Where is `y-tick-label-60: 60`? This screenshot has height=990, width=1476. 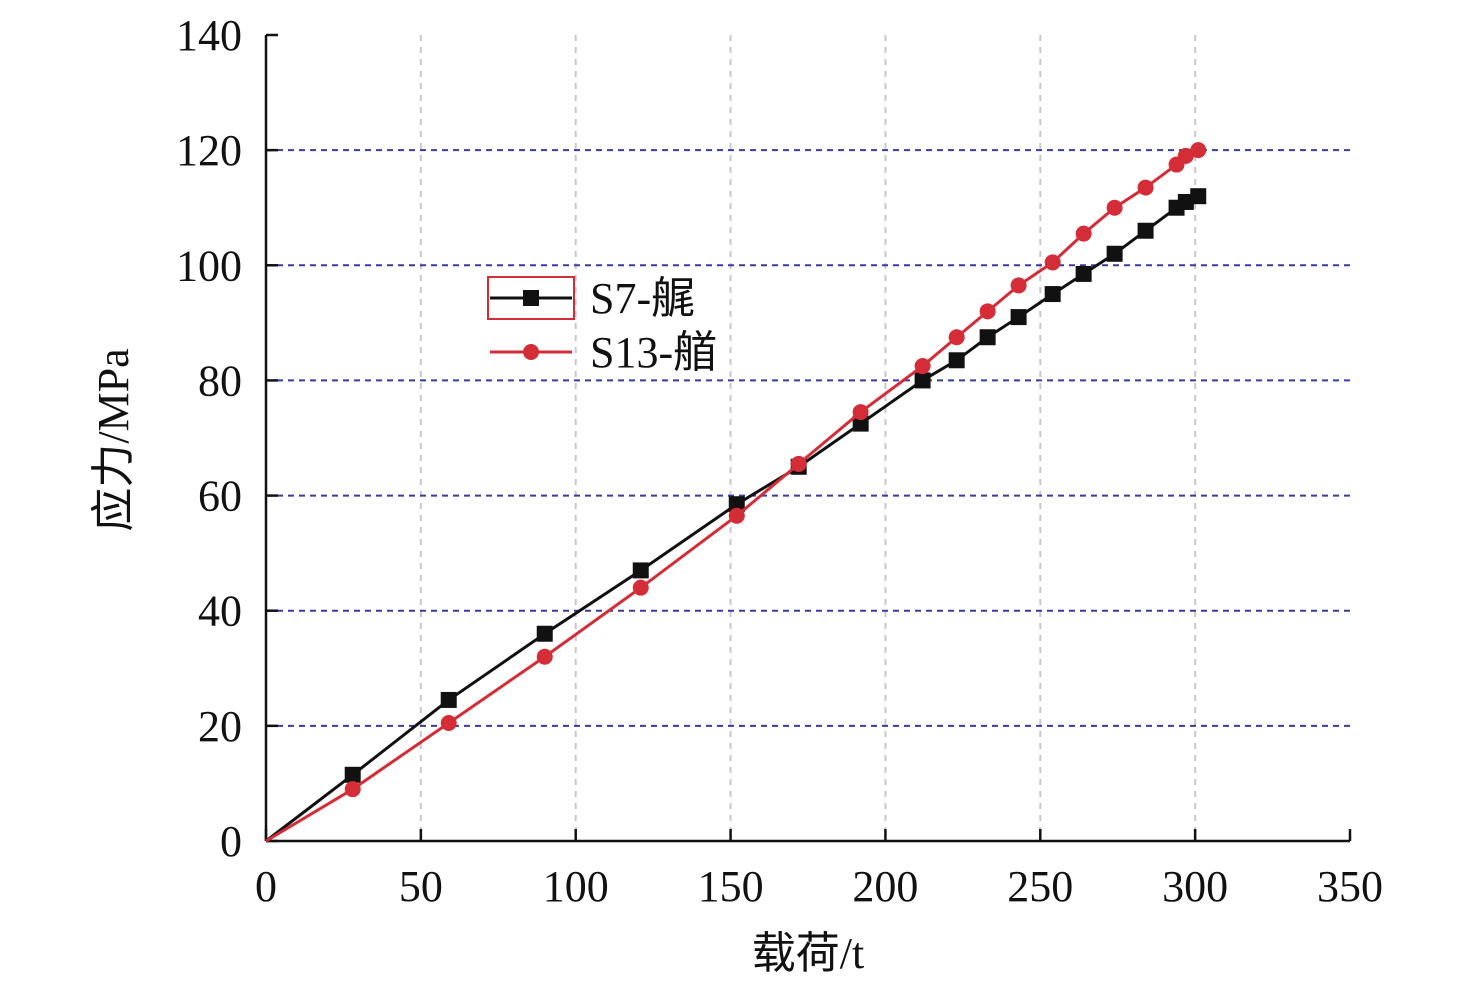 y-tick-label-60: 60 is located at coordinates (220, 496).